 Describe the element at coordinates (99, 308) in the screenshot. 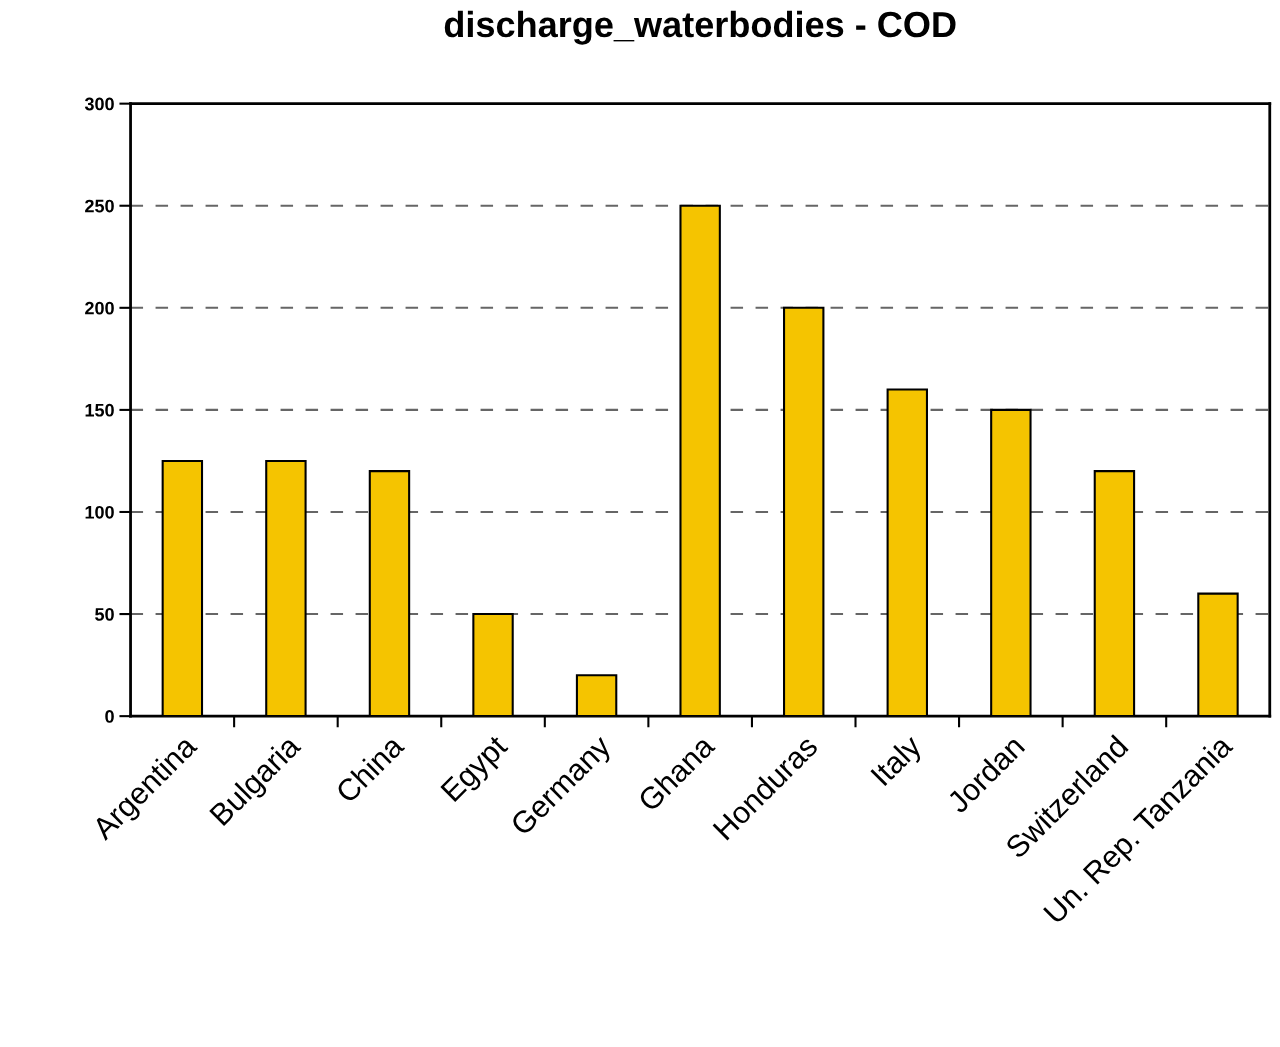

I see `y-tick-label: 200` at that location.